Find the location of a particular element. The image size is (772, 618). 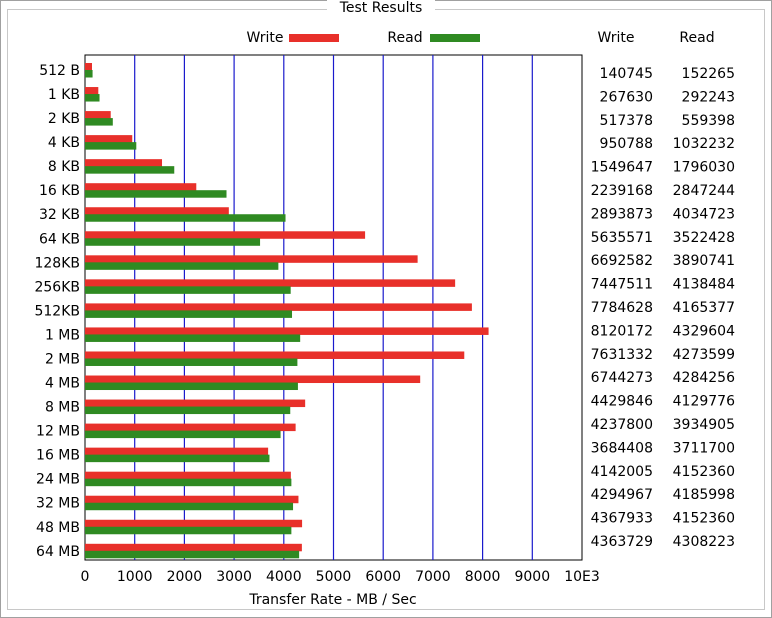

table-value: 1032232 is located at coordinates (704, 144).